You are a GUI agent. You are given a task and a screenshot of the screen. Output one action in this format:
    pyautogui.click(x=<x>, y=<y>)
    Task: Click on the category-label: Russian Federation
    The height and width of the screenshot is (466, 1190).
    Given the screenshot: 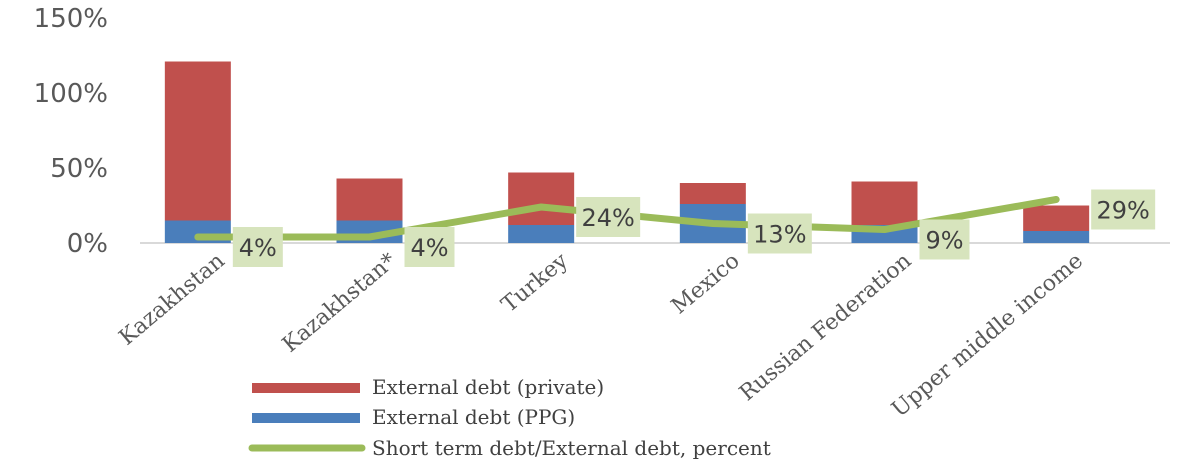 What is the action you would take?
    pyautogui.click(x=825, y=327)
    